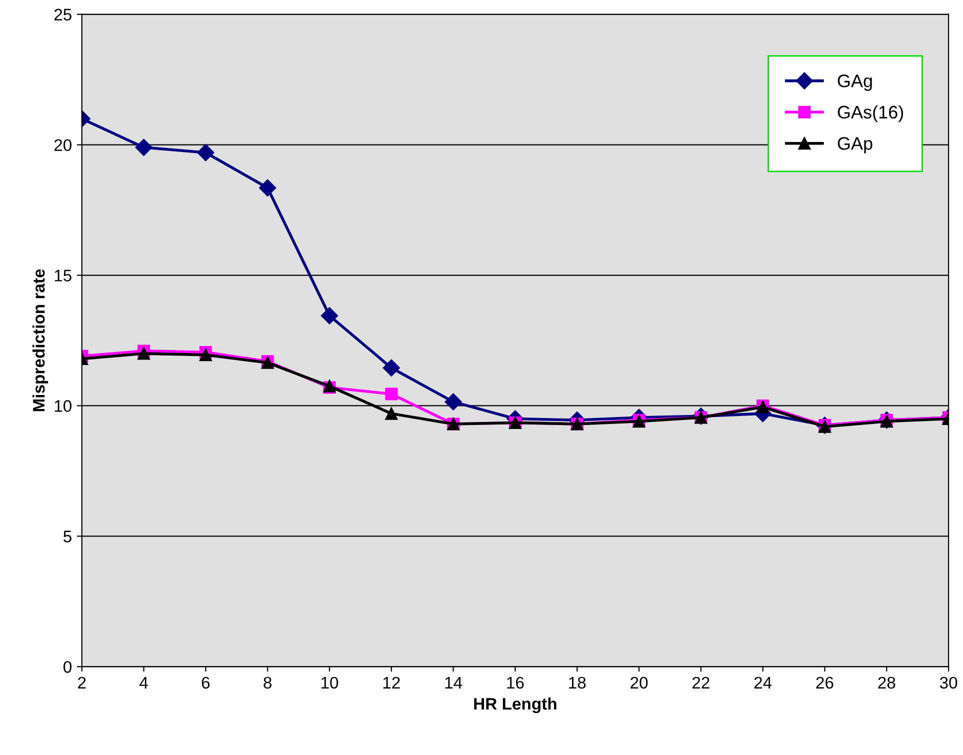  I want to click on x-tick-label: 16, so click(515, 682).